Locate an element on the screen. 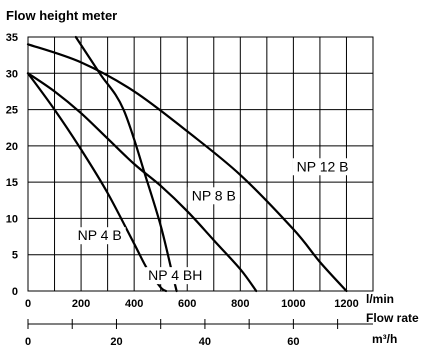 Image resolution: width=425 pixels, height=352 pixels. y-tick-label: 25 is located at coordinates (12, 111).